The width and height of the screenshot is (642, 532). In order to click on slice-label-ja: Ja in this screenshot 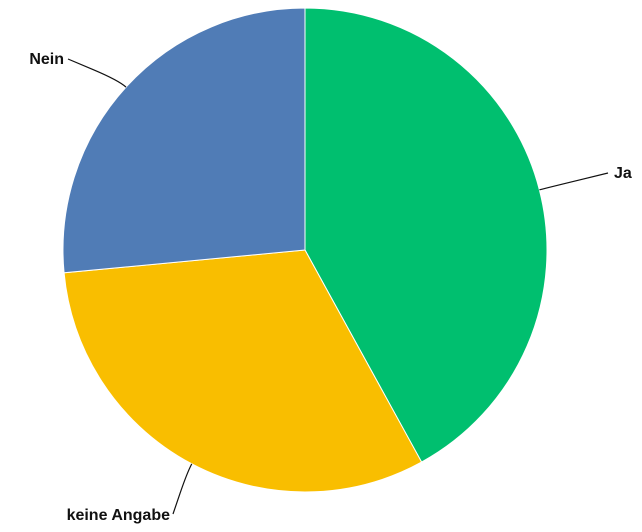, I will do `click(623, 173)`.